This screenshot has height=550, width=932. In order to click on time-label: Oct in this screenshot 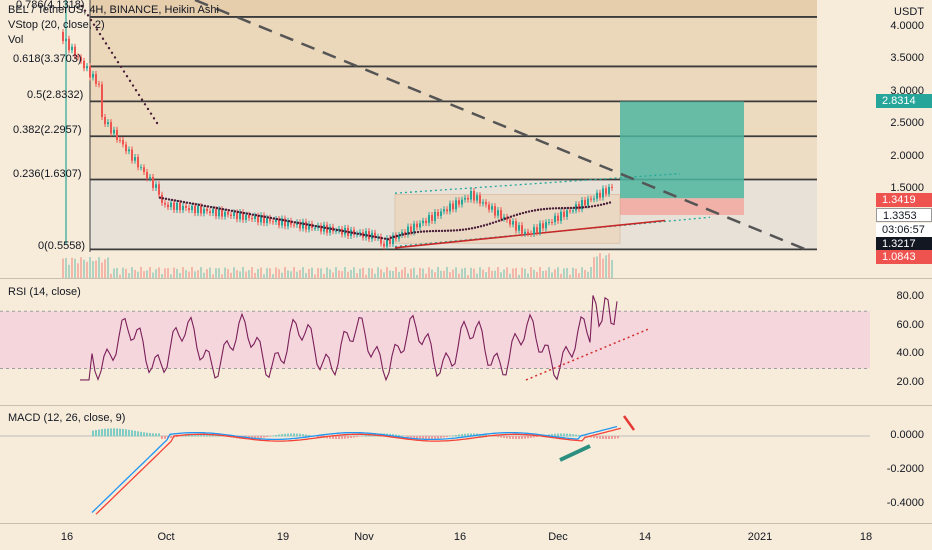, I will do `click(166, 537)`.